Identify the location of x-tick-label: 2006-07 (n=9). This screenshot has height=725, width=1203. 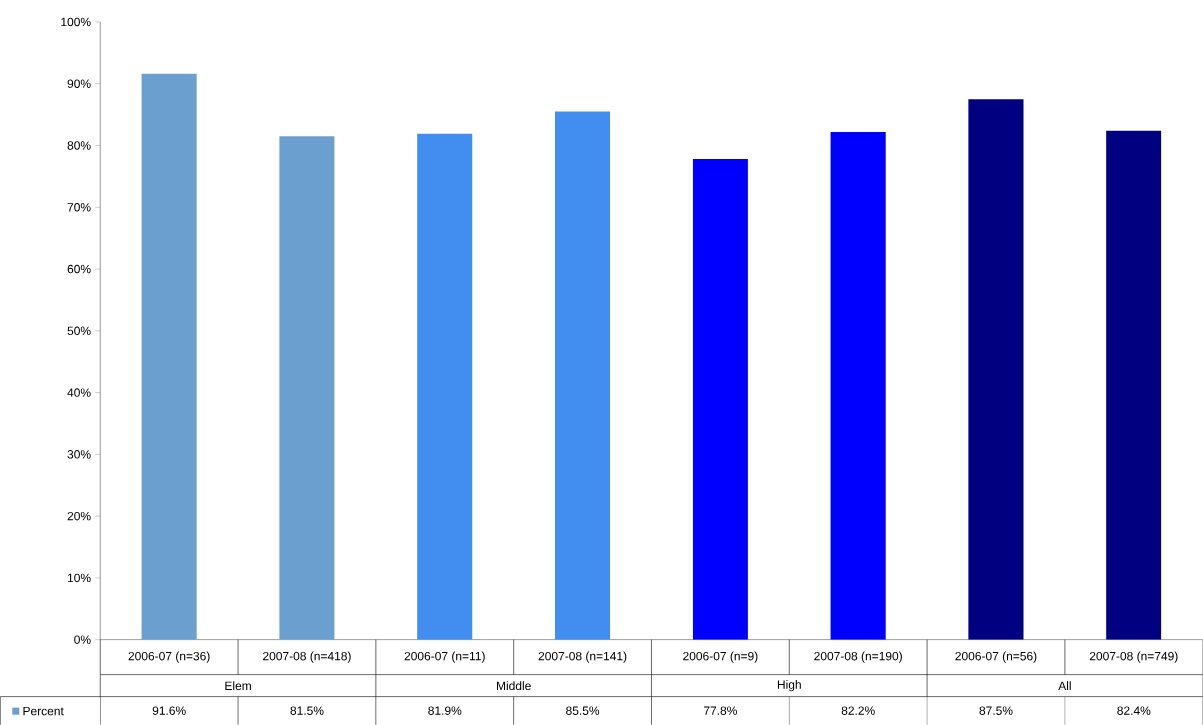
(720, 657).